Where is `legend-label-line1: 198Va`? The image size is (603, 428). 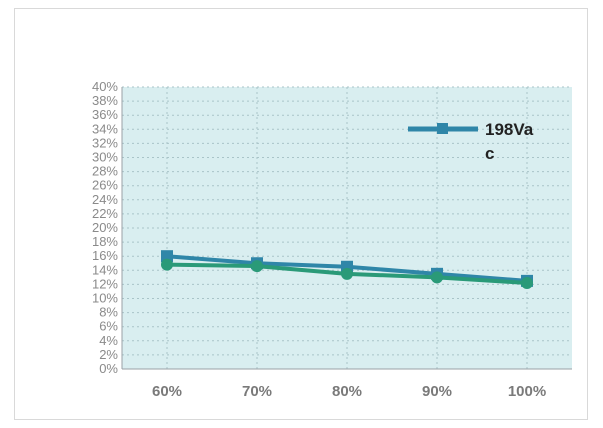
legend-label-line1: 198Va is located at coordinates (509, 129).